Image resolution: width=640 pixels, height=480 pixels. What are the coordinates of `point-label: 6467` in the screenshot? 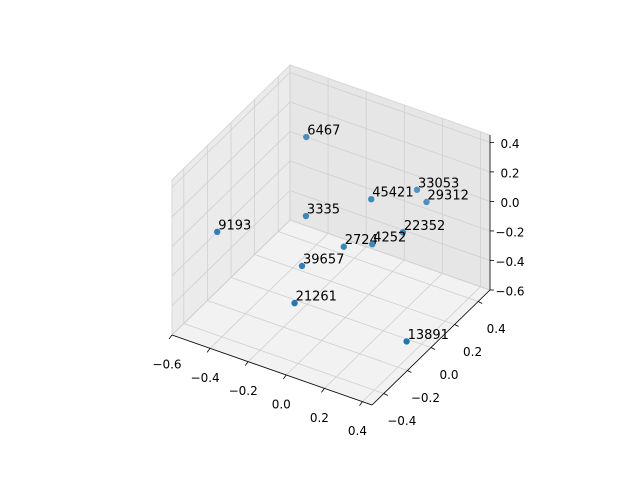 It's located at (323, 131).